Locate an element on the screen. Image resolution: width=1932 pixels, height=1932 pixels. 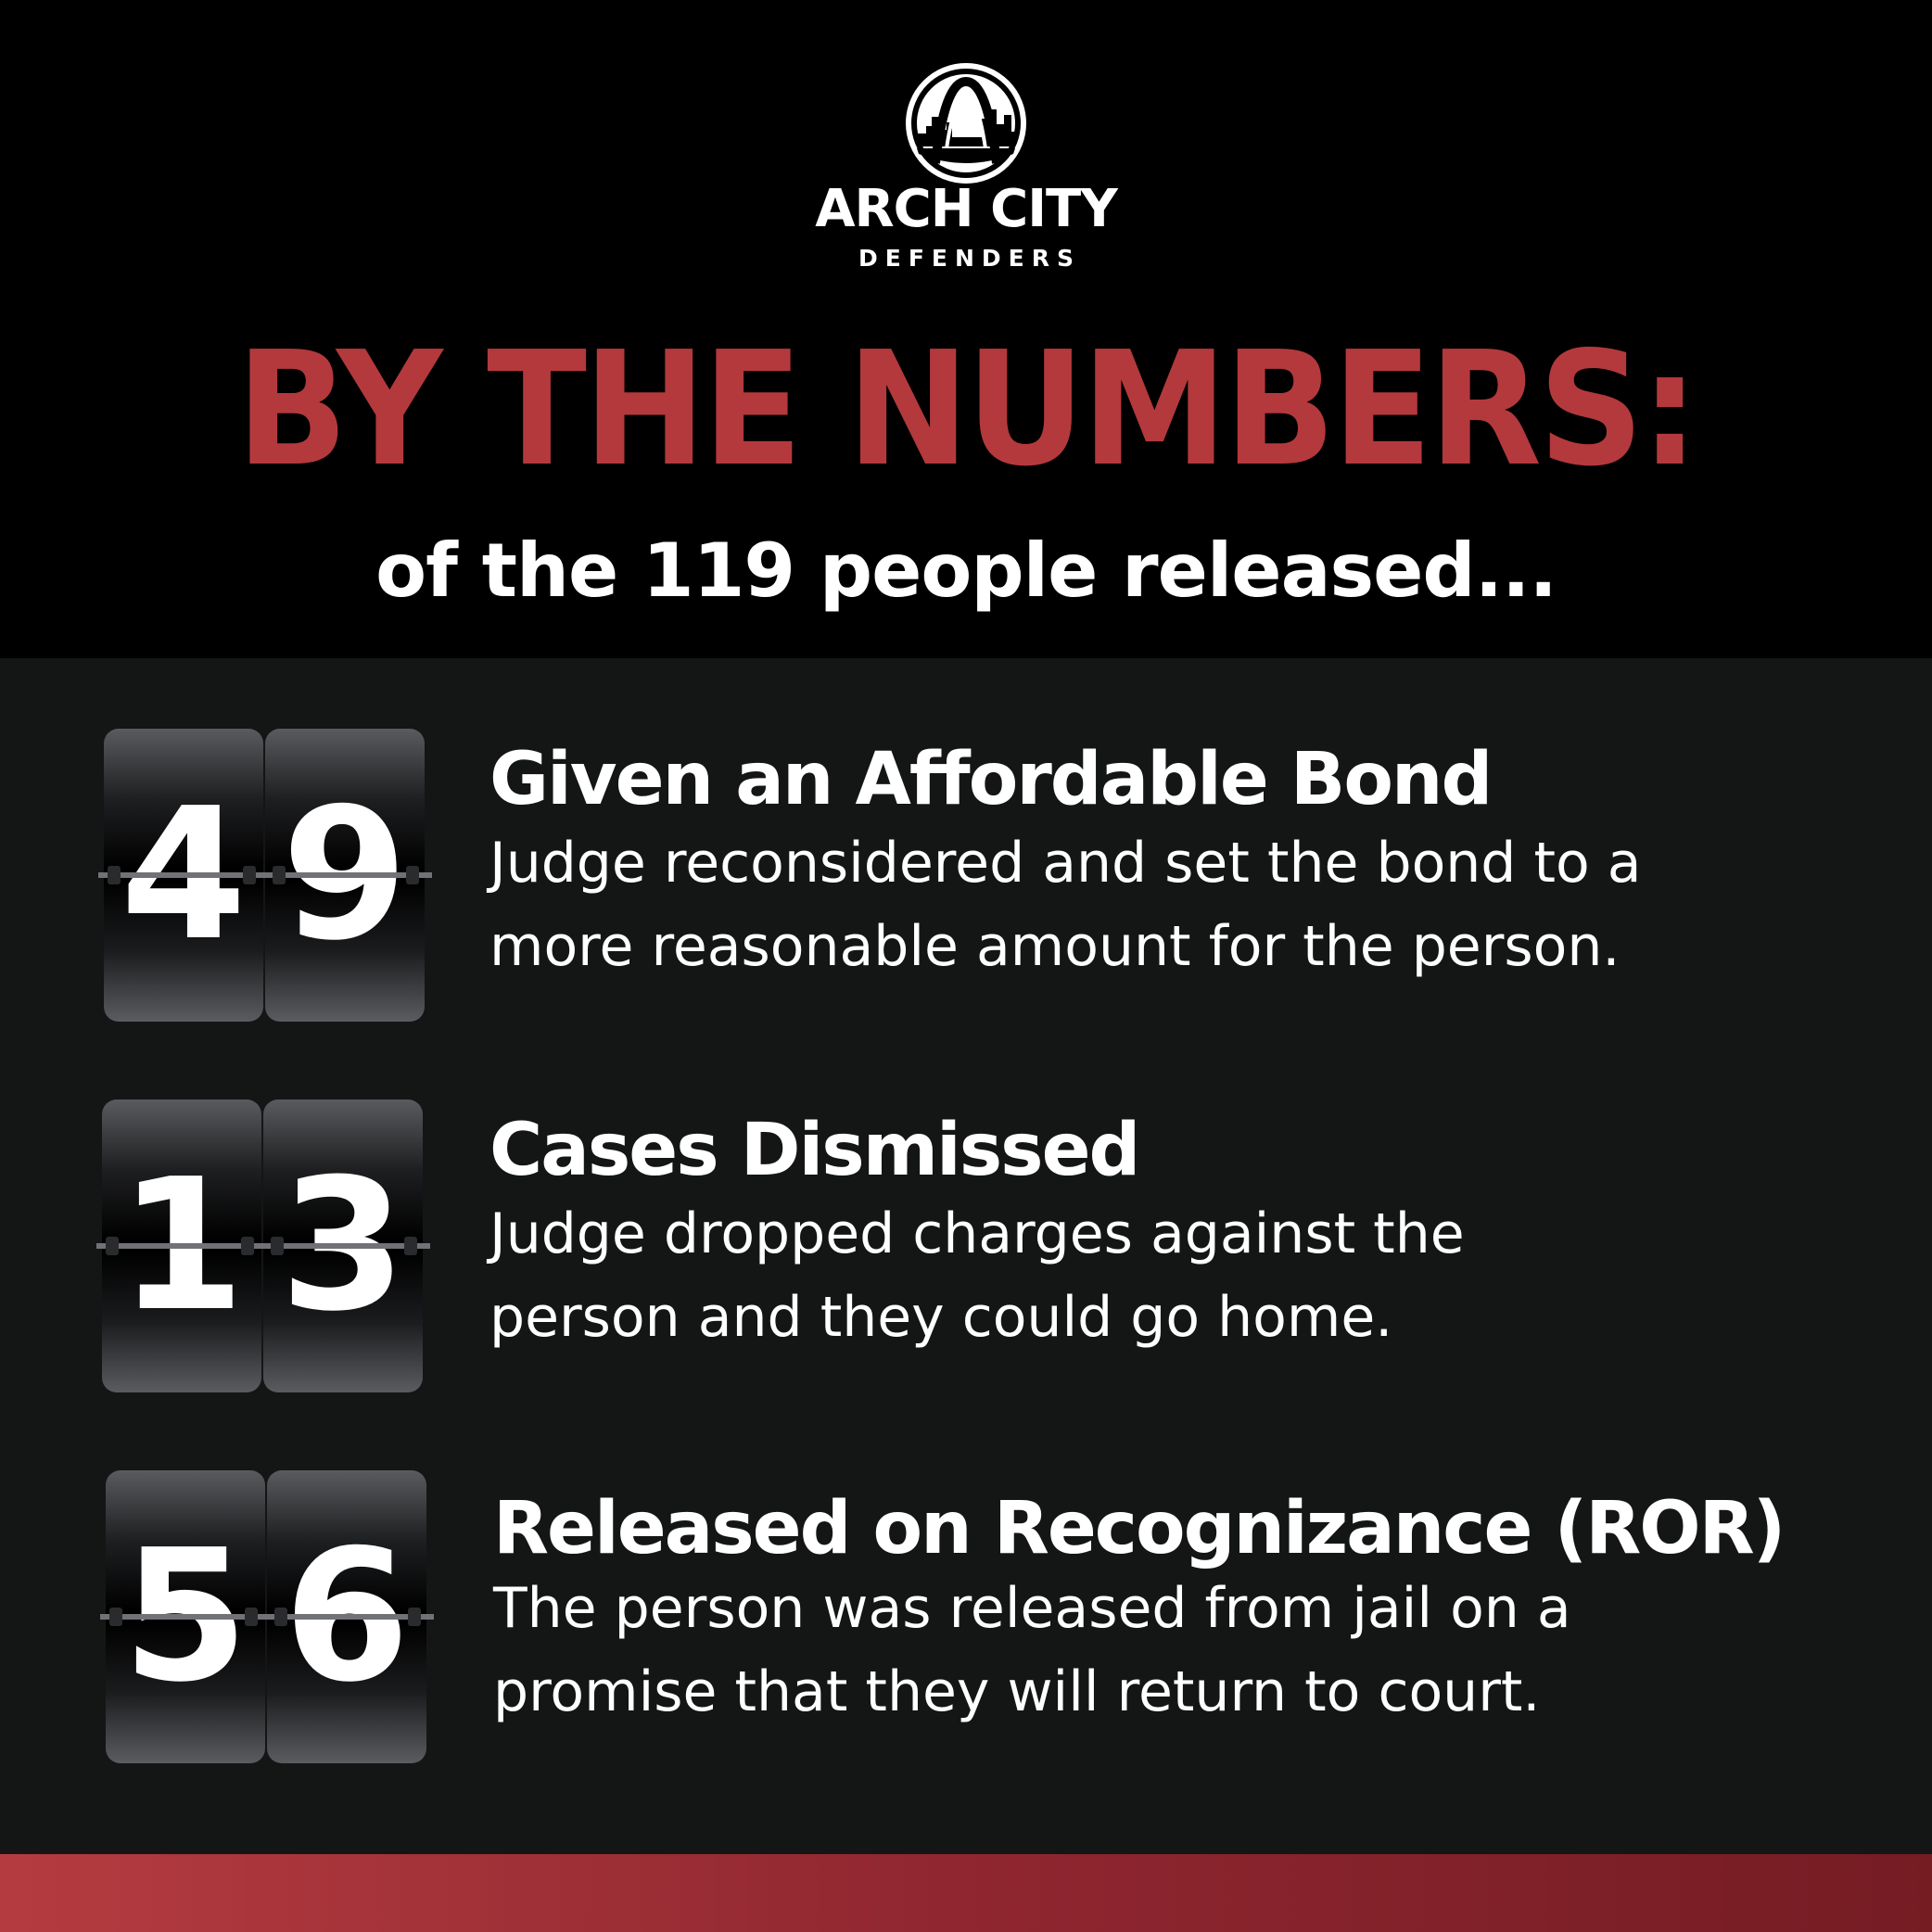
flip-counter: 5 6 is located at coordinates (267, 1616).